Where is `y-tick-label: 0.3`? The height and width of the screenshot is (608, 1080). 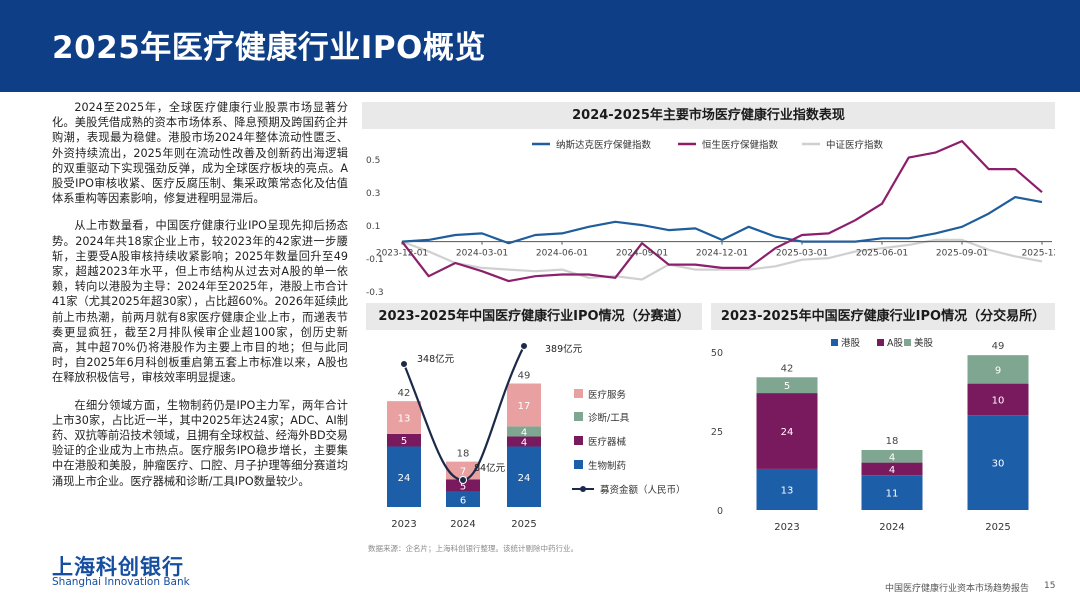
y-tick-label: 0.3 is located at coordinates (373, 194).